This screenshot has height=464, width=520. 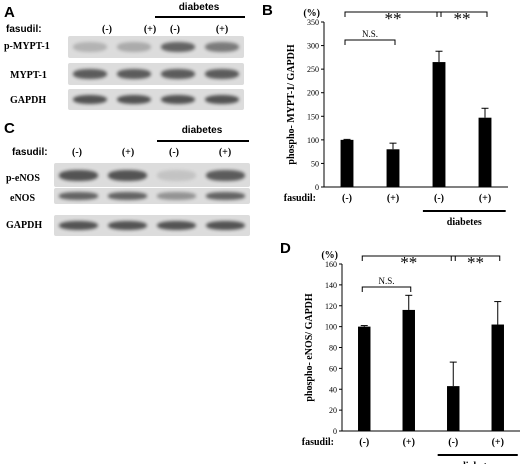 I want to click on panel-a-treatment-4: (+), so click(x=222, y=29).